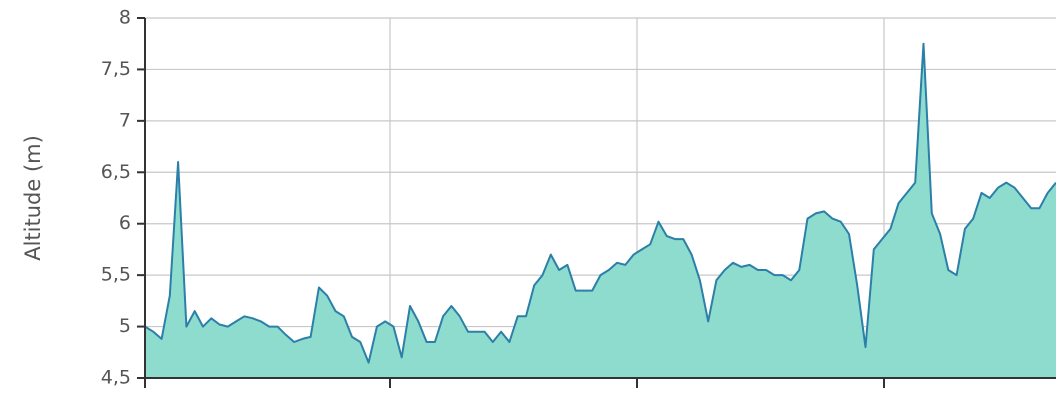 The width and height of the screenshot is (1056, 395). What do you see at coordinates (125, 326) in the screenshot?
I see `y-tick-label: 5` at bounding box center [125, 326].